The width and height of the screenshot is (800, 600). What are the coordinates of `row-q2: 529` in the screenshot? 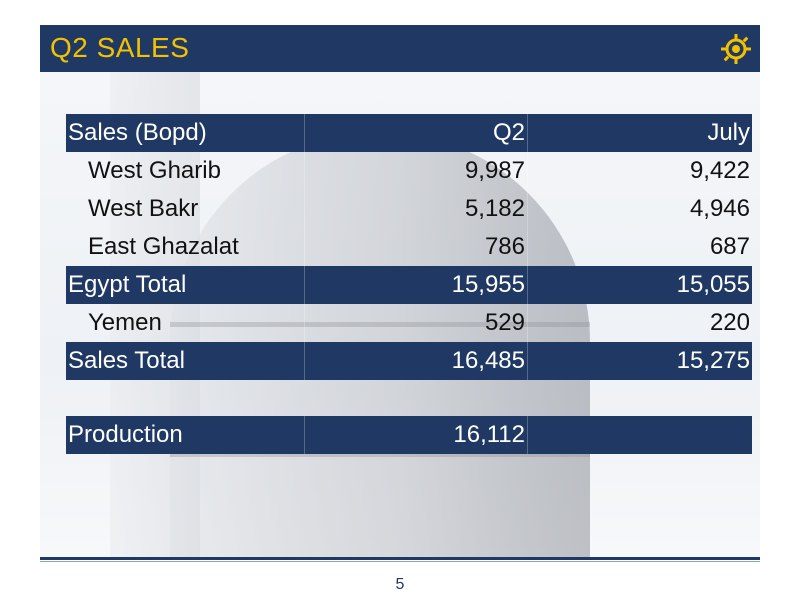 It's located at (416, 323).